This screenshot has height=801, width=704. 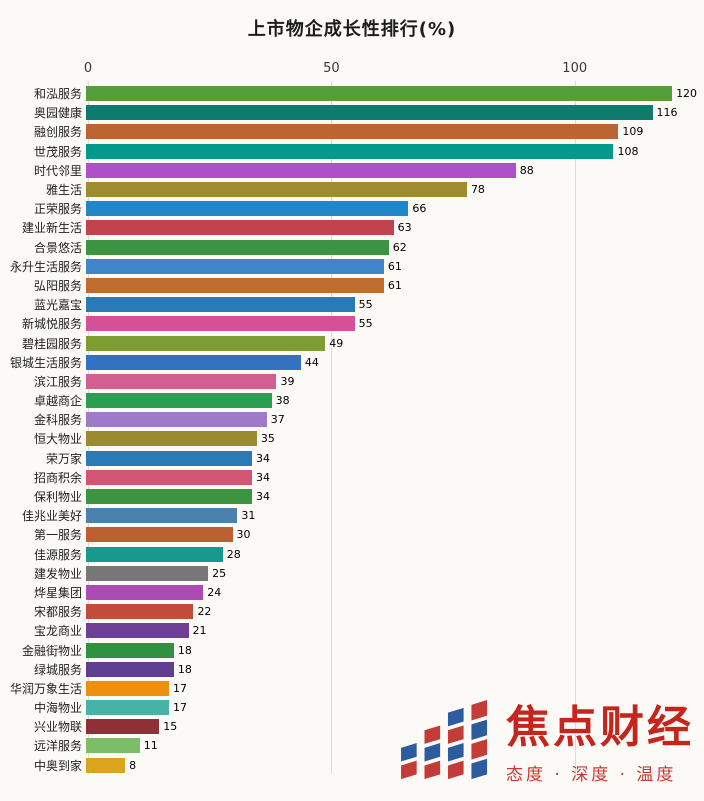 What do you see at coordinates (399, 247) in the screenshot?
I see `bar-value-label: 62` at bounding box center [399, 247].